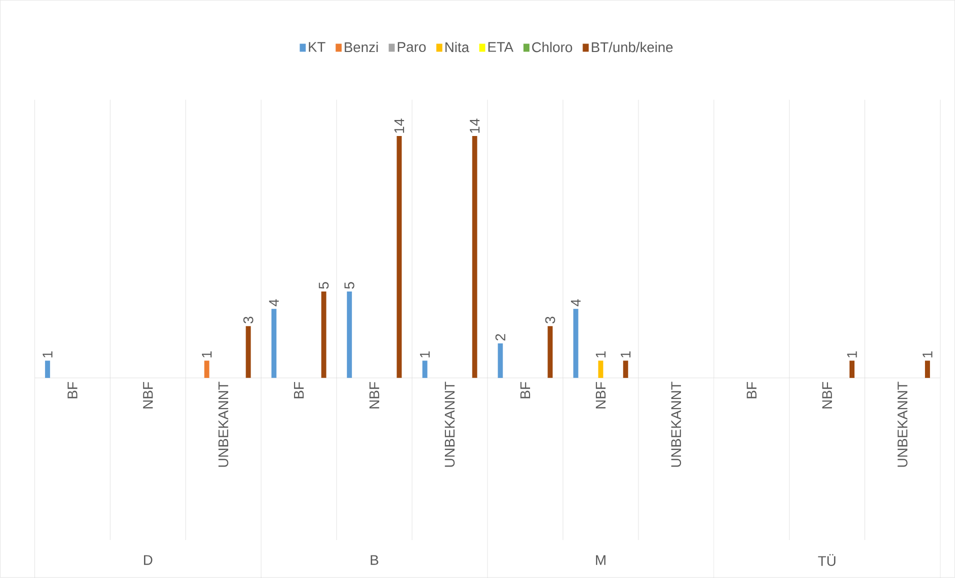 This screenshot has height=578, width=955. Describe the element at coordinates (632, 47) in the screenshot. I see `legend-label: BT/unb/keine` at that location.